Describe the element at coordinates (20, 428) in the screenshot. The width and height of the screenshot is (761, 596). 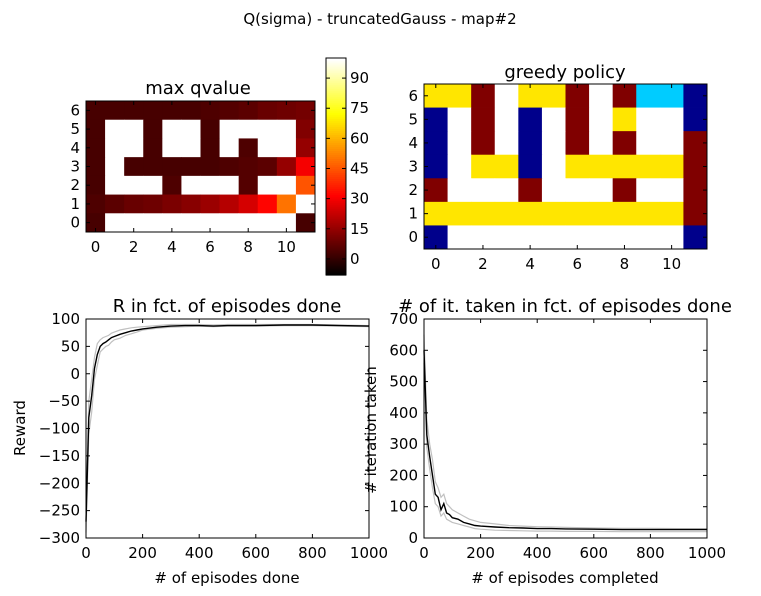
I see `reward-y-axis-label: Reward` at that location.